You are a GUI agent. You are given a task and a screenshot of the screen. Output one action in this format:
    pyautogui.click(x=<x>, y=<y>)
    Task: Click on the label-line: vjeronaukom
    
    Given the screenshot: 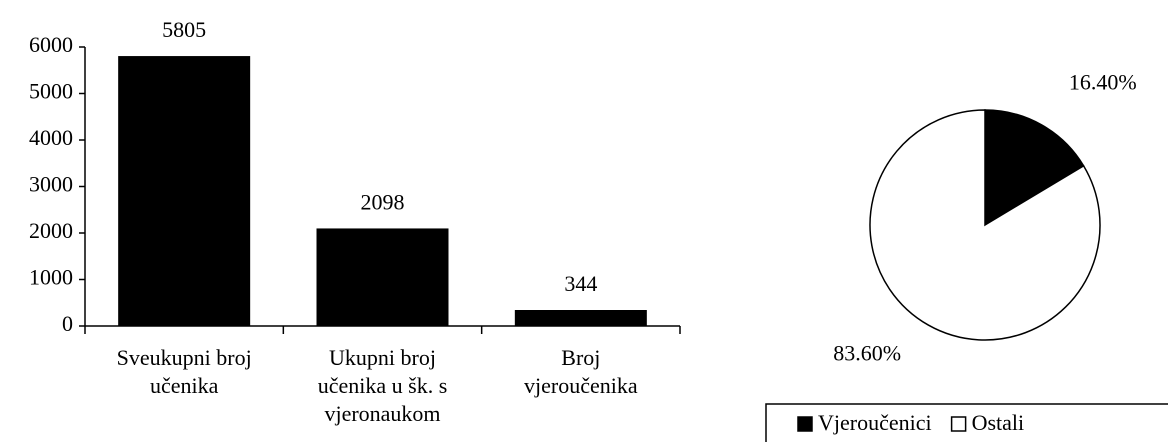 What is the action you would take?
    pyautogui.click(x=382, y=413)
    